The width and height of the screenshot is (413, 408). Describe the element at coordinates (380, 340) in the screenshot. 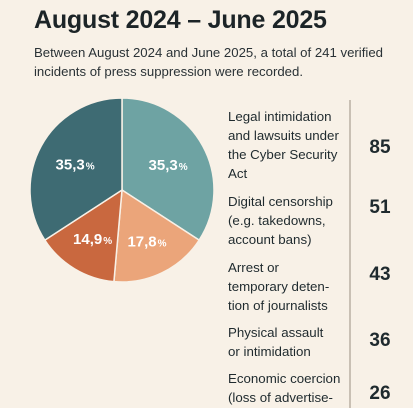

I see `legend-value-physical: 36` at that location.